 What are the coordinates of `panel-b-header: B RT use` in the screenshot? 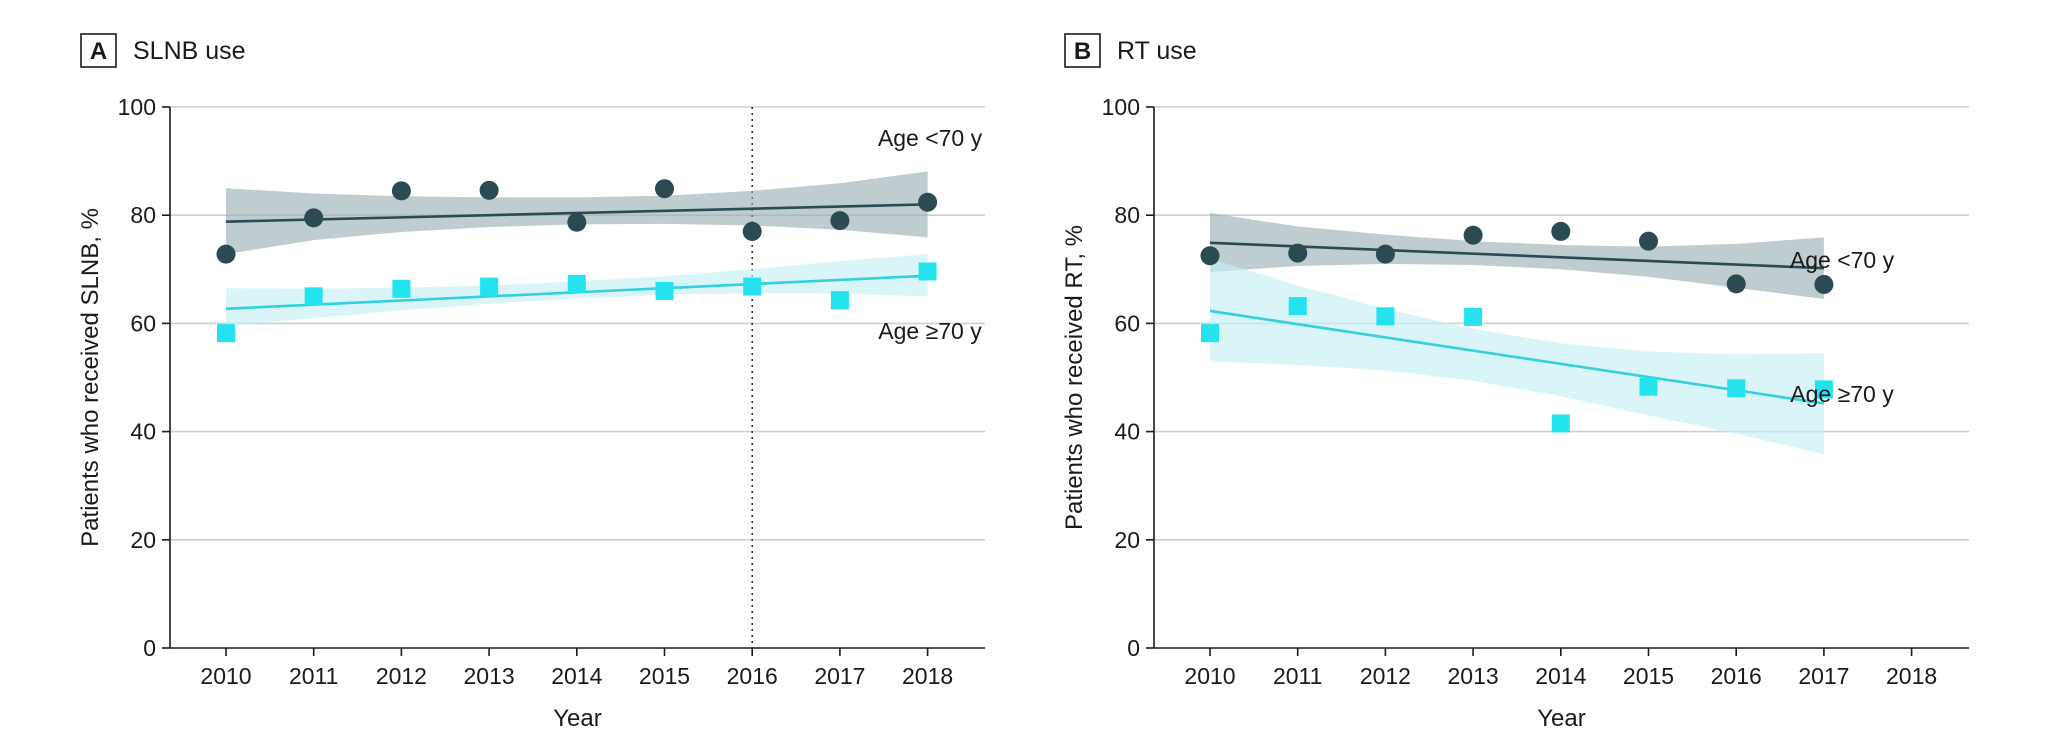 It's located at (1130, 50).